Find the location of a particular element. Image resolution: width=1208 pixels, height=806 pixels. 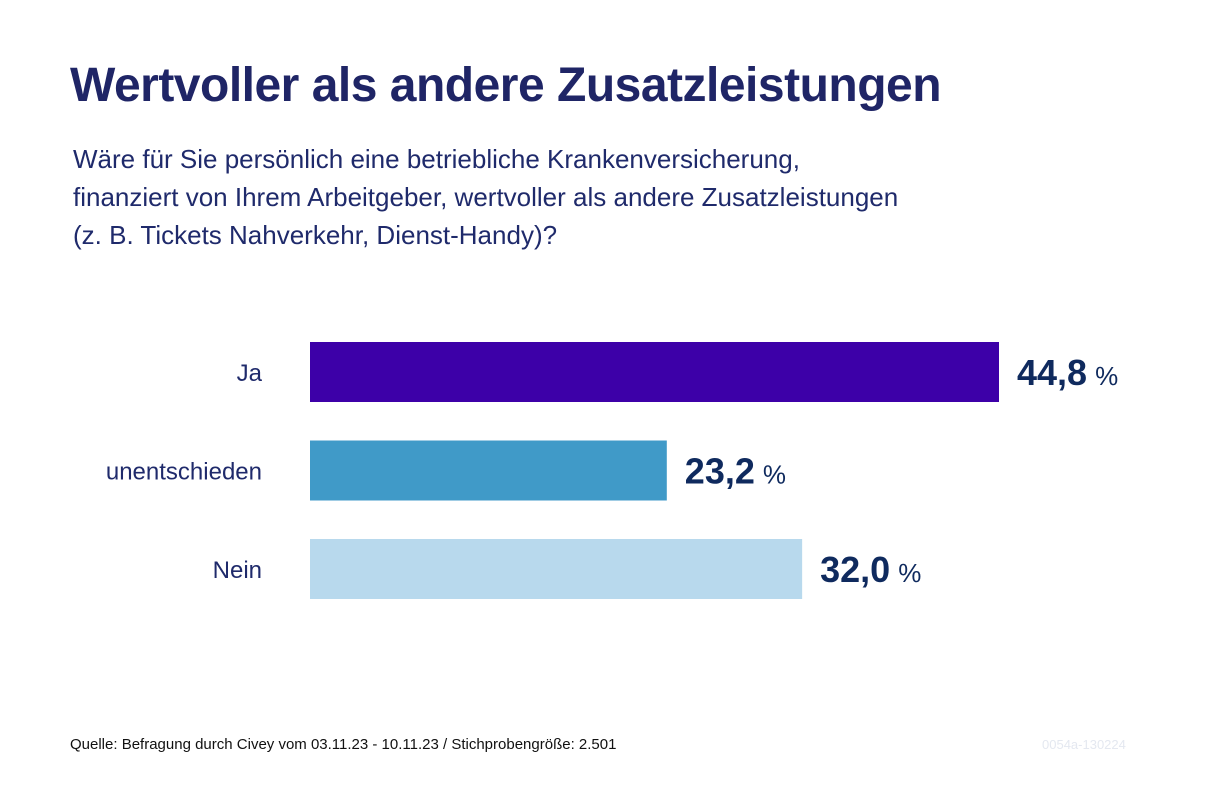

value-label: 32,0% is located at coordinates (870, 569).